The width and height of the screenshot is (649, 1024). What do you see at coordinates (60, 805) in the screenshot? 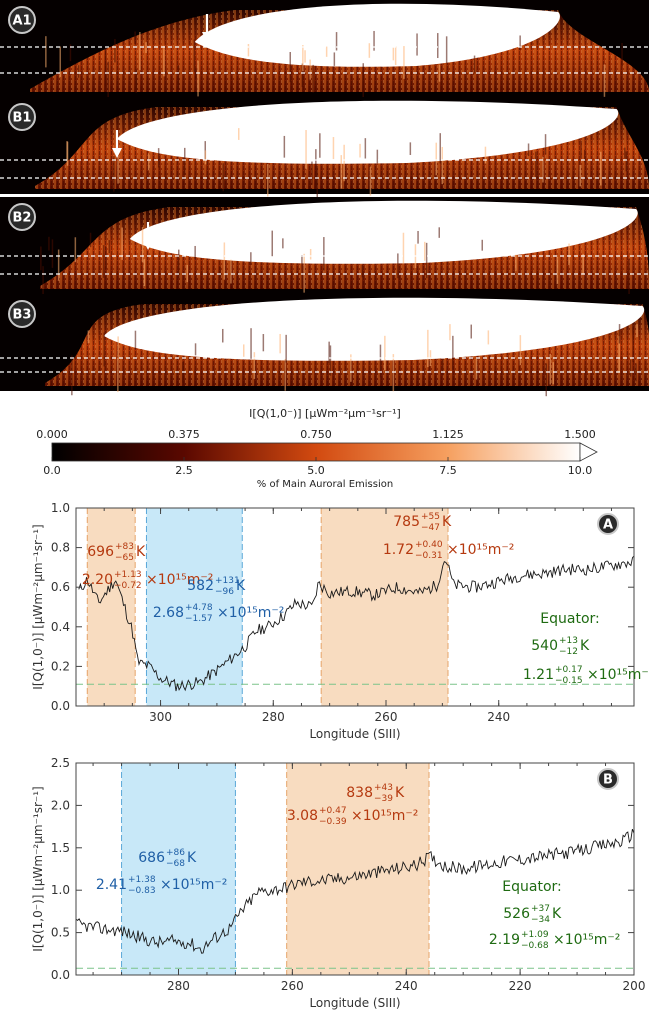
I see `y-tick-label: 2.0` at bounding box center [60, 805].